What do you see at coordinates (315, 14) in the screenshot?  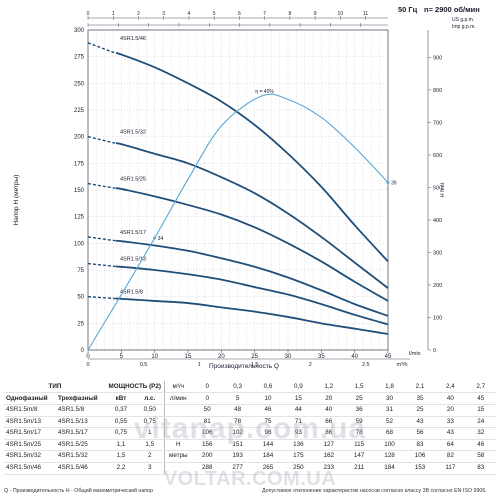 I see `us-gpm-tick-label: 9` at bounding box center [315, 14].